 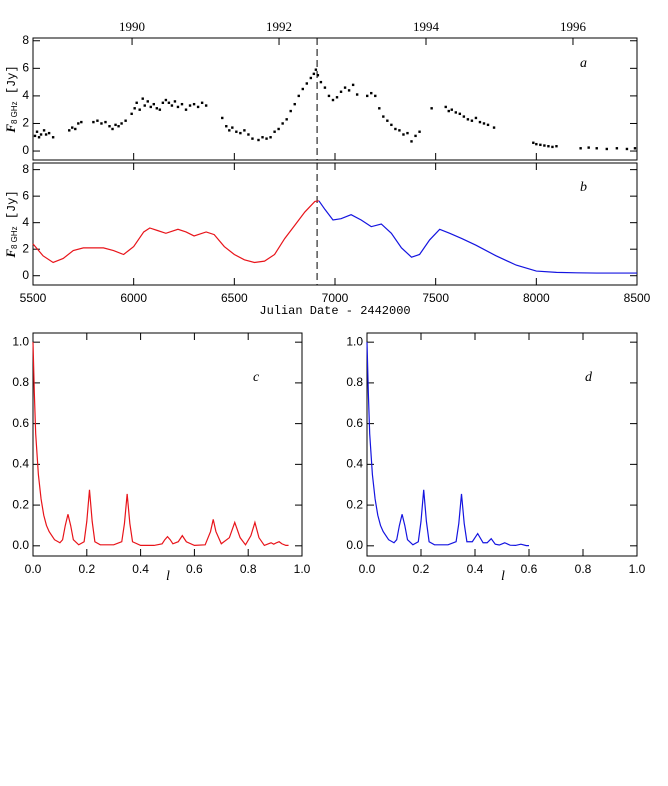 What do you see at coordinates (25, 40) in the screenshot?
I see `y-tick-label: 8` at bounding box center [25, 40].